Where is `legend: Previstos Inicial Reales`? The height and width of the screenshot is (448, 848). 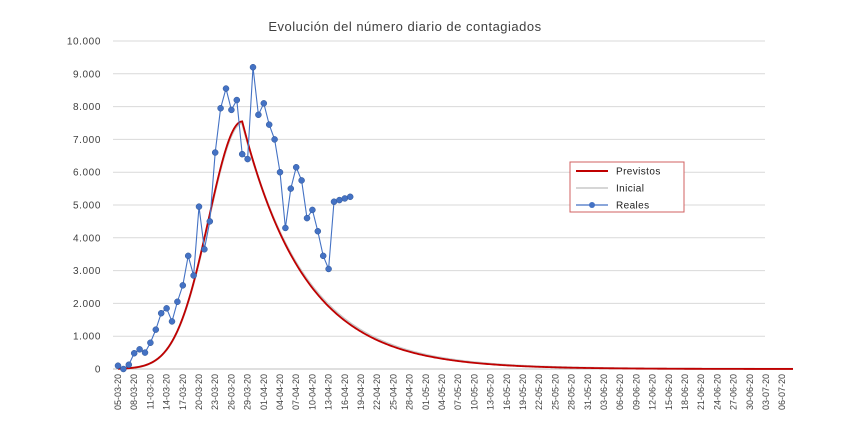 legend: Previstos Inicial Reales is located at coordinates (627, 187).